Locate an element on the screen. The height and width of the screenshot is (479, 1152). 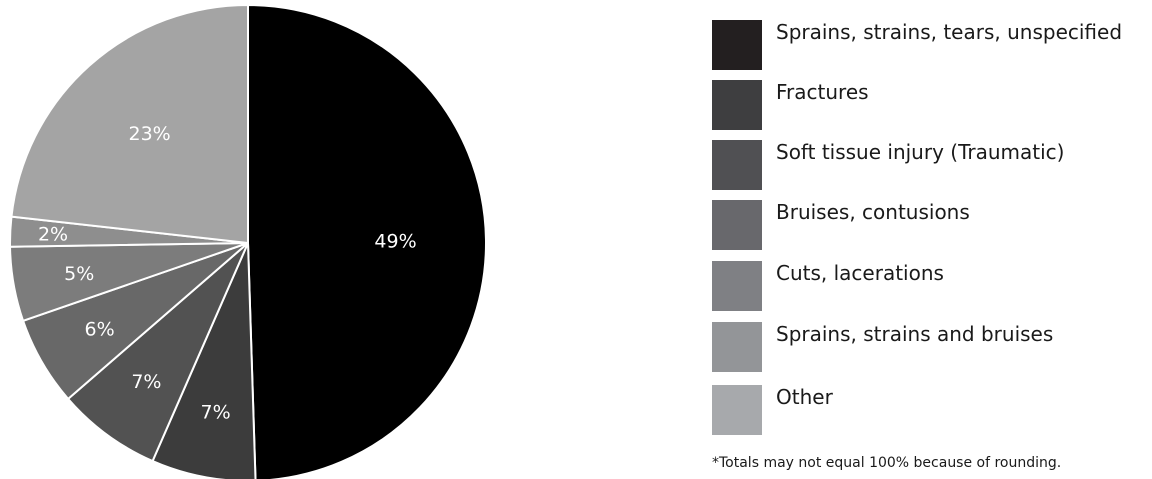
legend-label: Cuts, lacerations is located at coordinates (860, 273).